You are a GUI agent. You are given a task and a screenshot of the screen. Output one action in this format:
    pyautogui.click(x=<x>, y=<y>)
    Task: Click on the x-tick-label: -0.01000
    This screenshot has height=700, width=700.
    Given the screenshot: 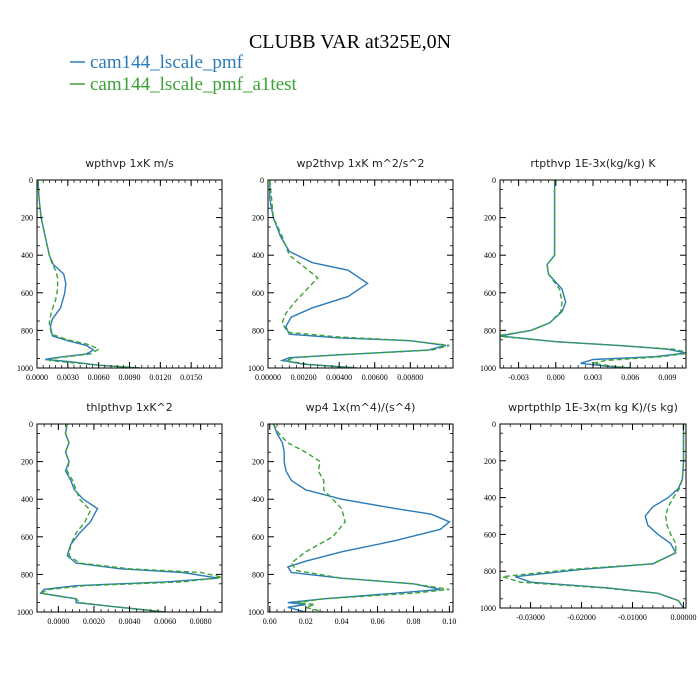 What is the action you would take?
    pyautogui.click(x=632, y=617)
    